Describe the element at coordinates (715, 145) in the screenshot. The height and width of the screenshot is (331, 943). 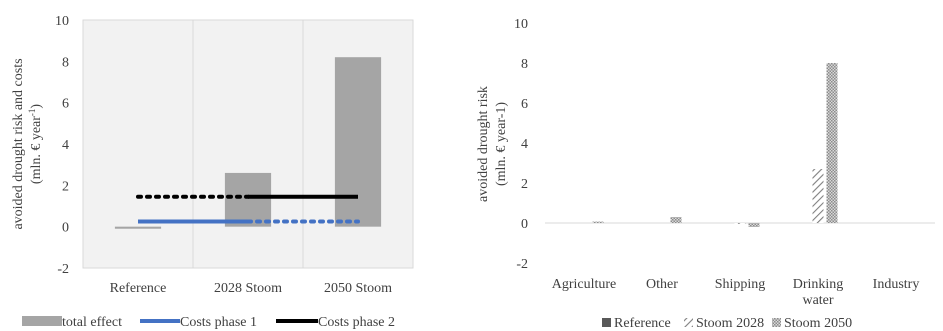
I see `bars-right` at that location.